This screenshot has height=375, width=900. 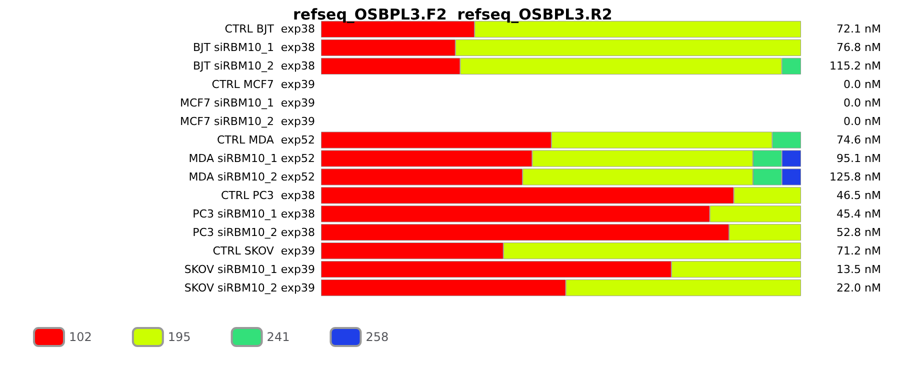 I want to click on text: 72.1 nM, so click(x=858, y=29).